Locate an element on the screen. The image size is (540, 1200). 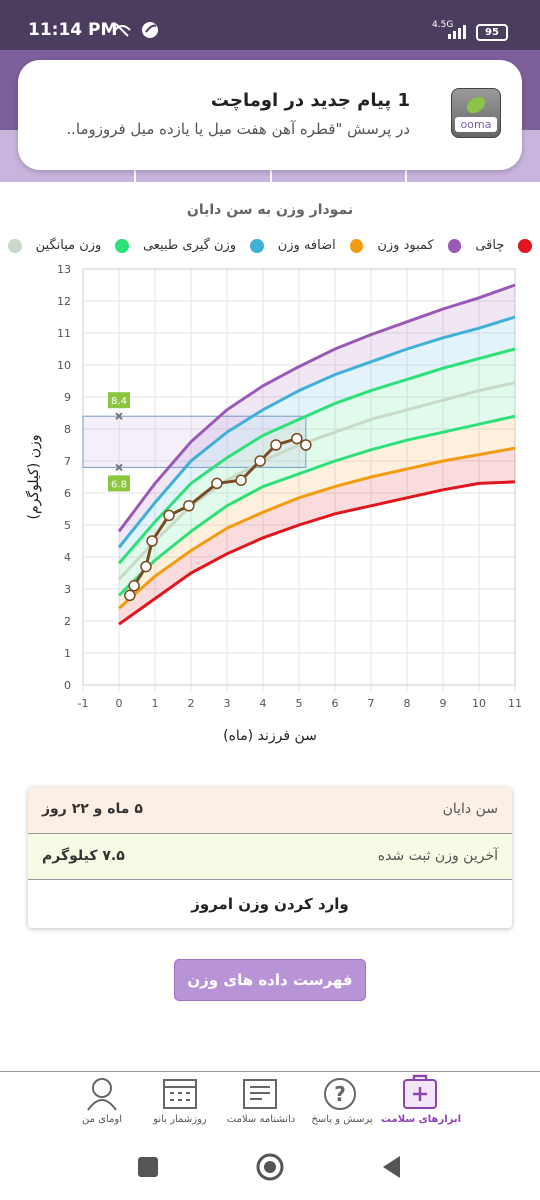
app-icon: ooma is located at coordinates (476, 113).